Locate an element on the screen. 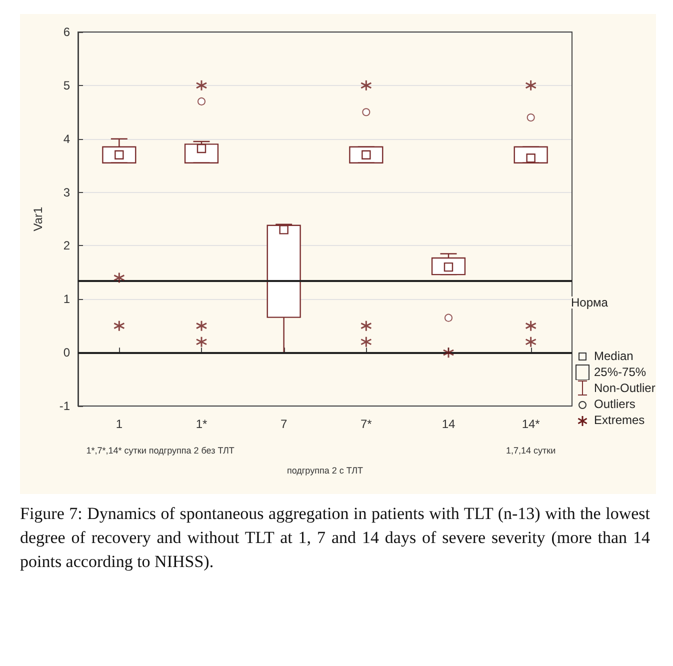 This screenshot has width=673, height=666. y-tick-label: -1 is located at coordinates (64, 406).